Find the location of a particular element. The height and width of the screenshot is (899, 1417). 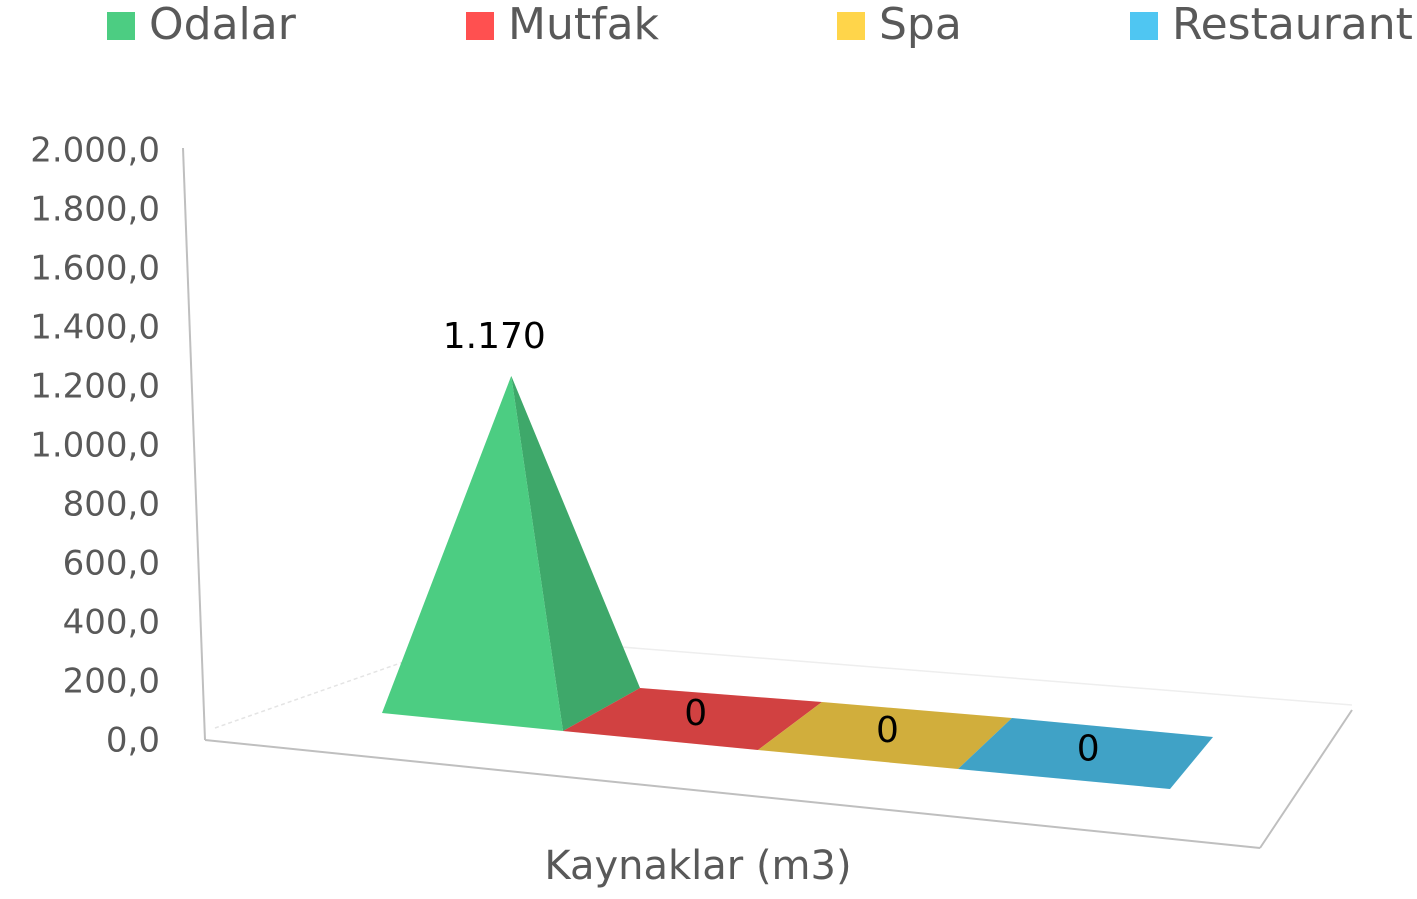

y-tick-label: 1.600,0 is located at coordinates (95, 269).